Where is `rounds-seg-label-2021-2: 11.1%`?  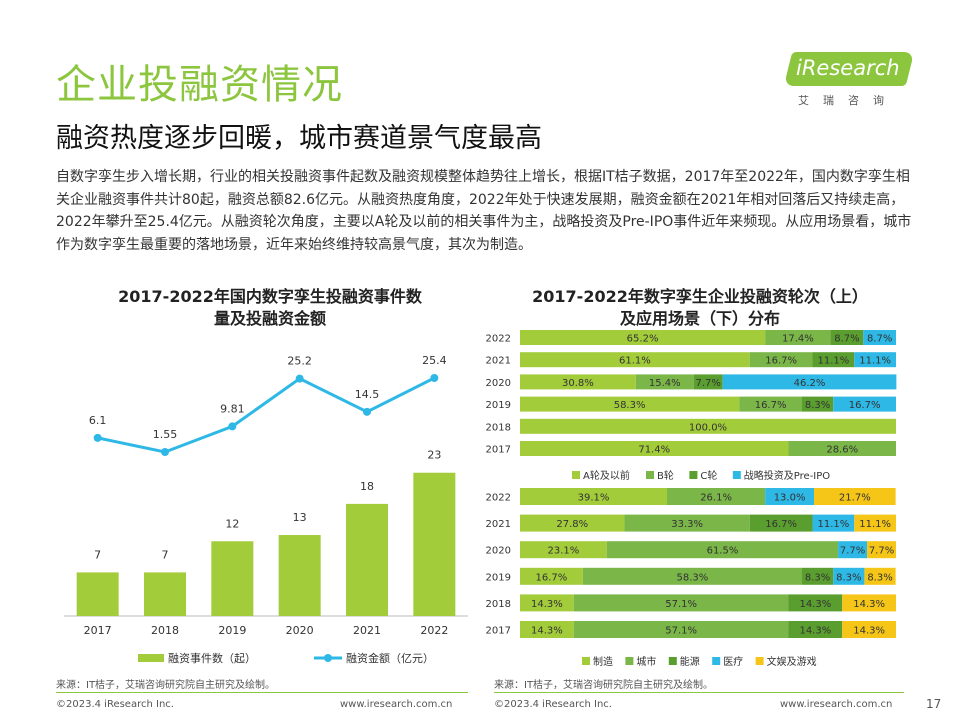 rounds-seg-label-2021-2: 11.1% is located at coordinates (834, 361).